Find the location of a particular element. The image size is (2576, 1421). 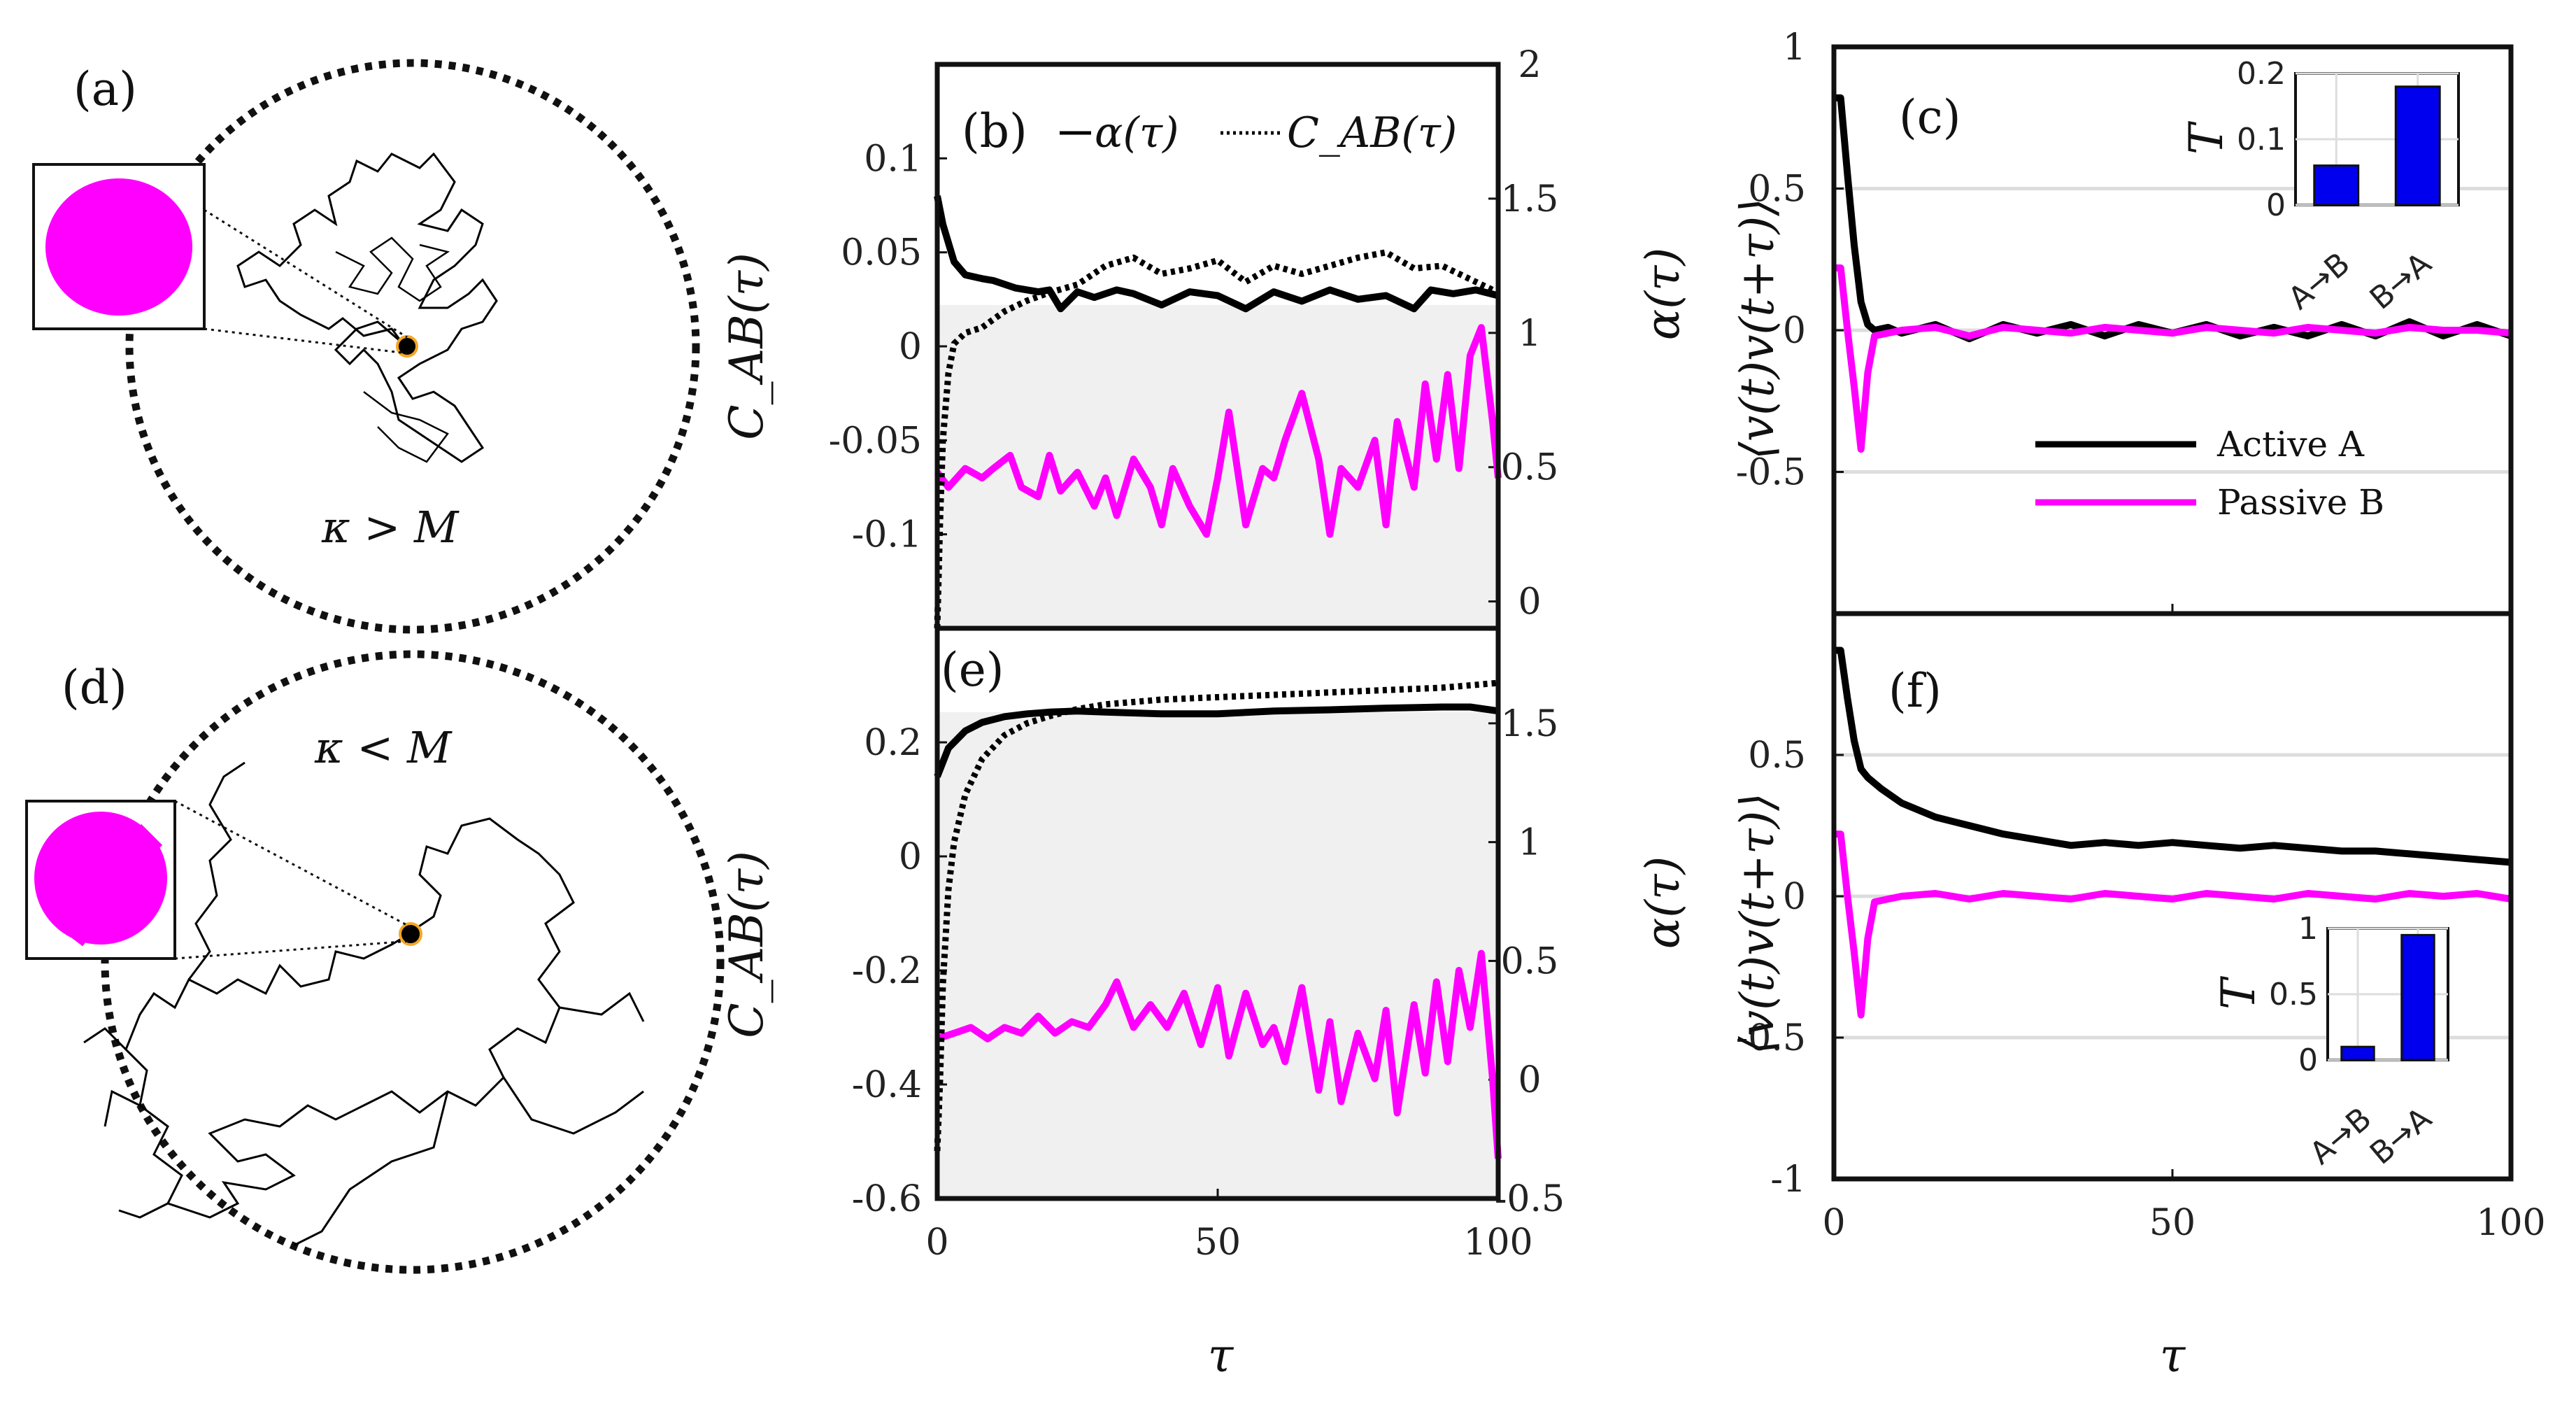

ytick-label-right-e-3: 1 is located at coordinates (1529, 843).